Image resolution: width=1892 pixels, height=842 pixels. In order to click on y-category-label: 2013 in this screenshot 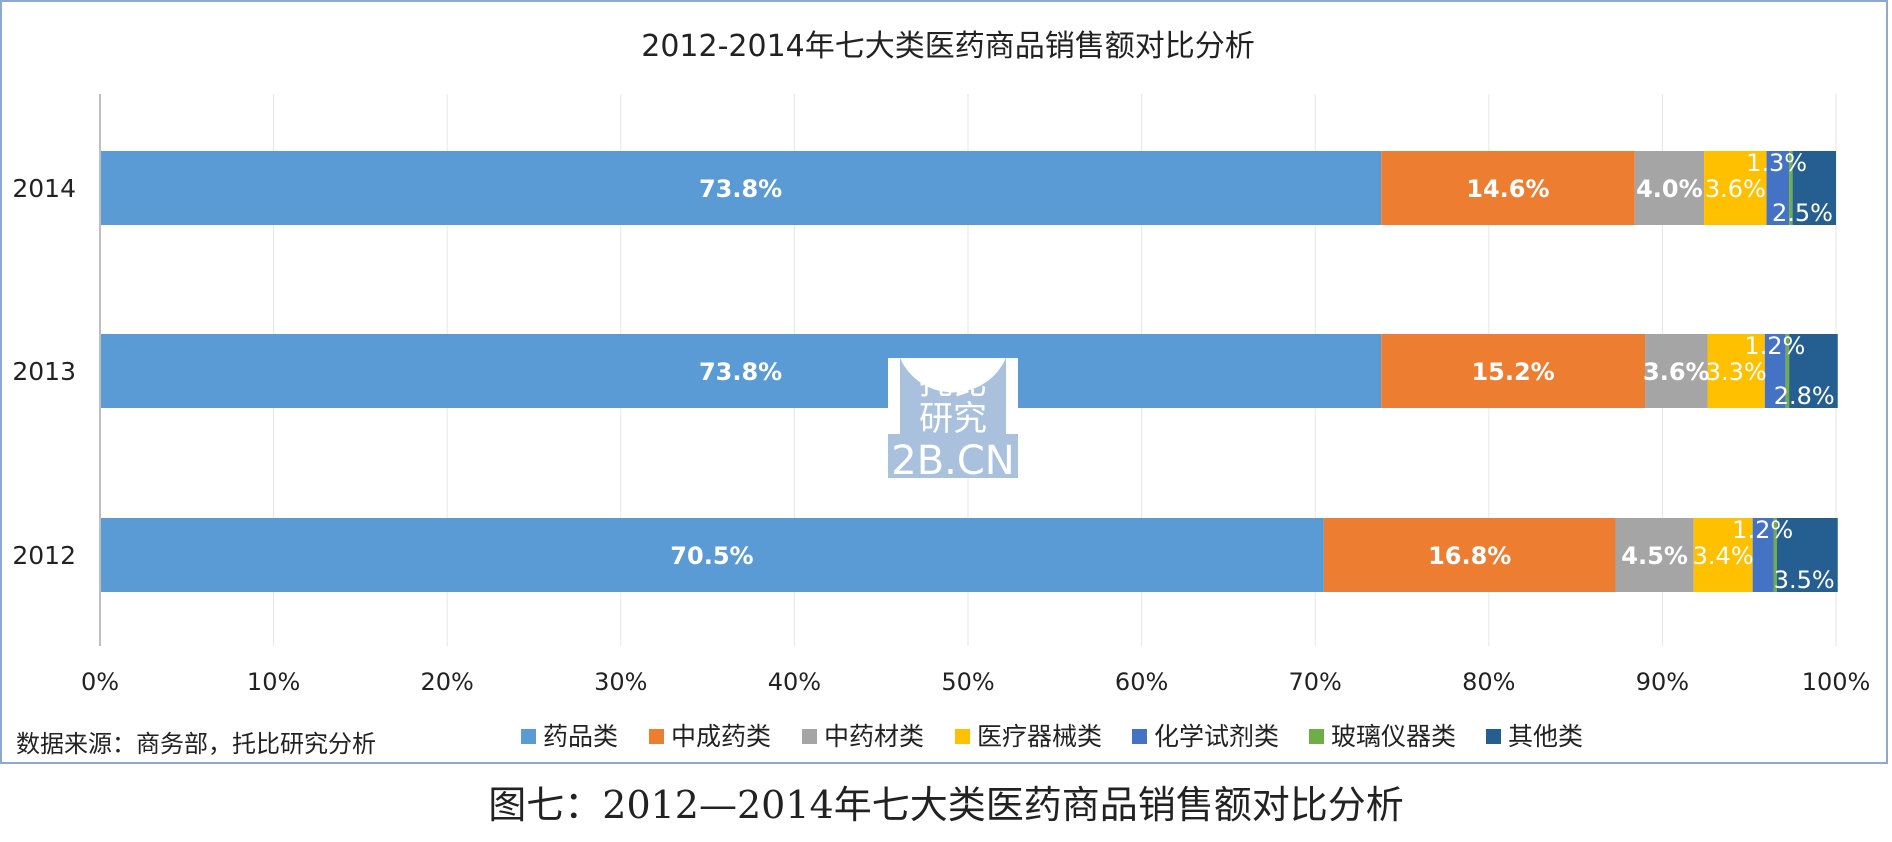, I will do `click(44, 371)`.